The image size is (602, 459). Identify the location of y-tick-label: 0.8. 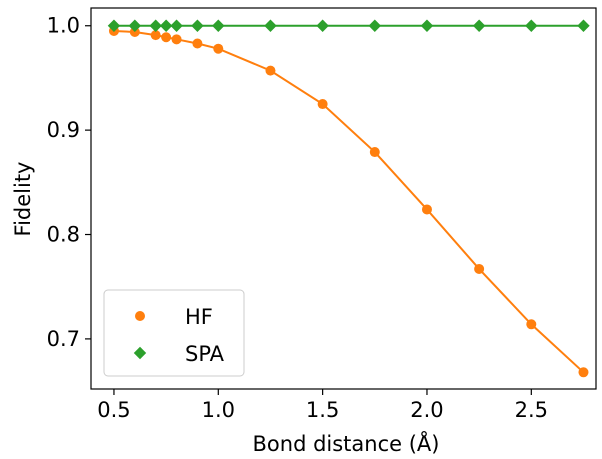
(63, 235).